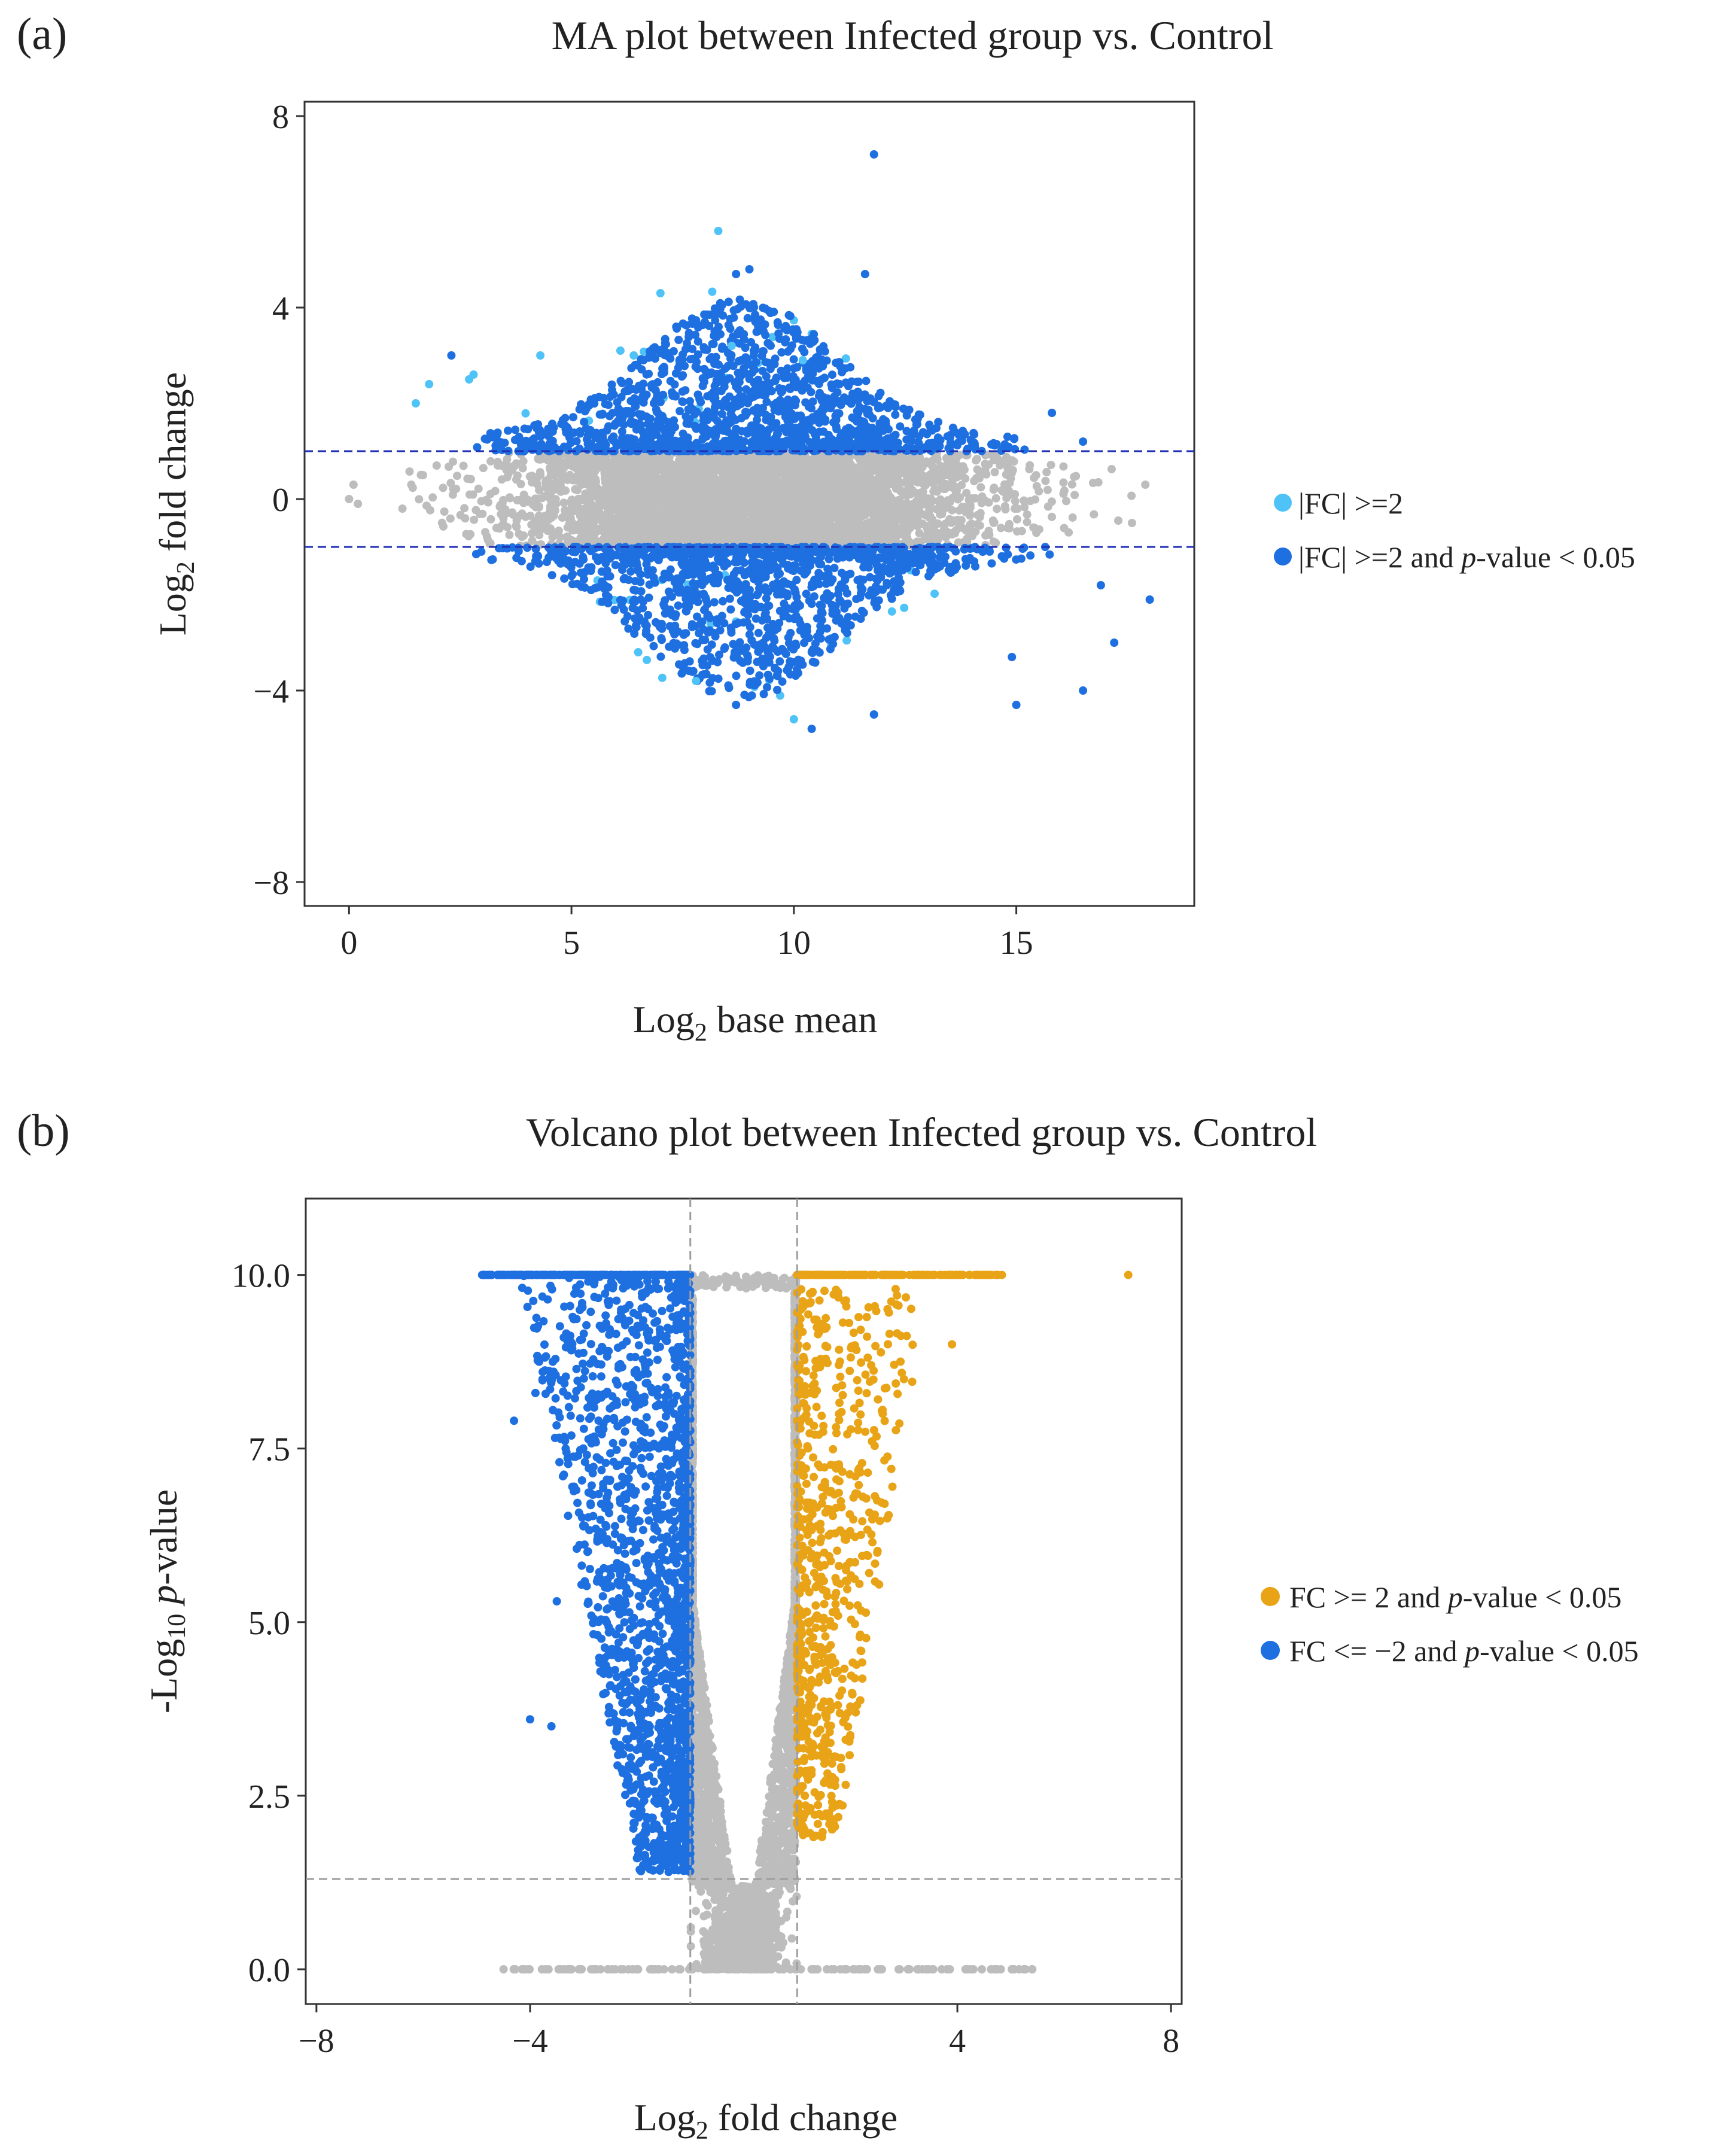 The width and height of the screenshot is (1716, 2156). What do you see at coordinates (42, 34) in the screenshot?
I see `ma-panel-label: (a)` at bounding box center [42, 34].